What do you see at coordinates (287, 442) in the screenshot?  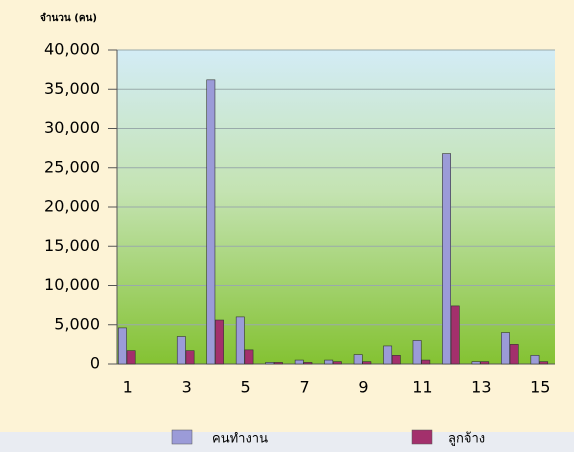 I see `legend-band` at bounding box center [287, 442].